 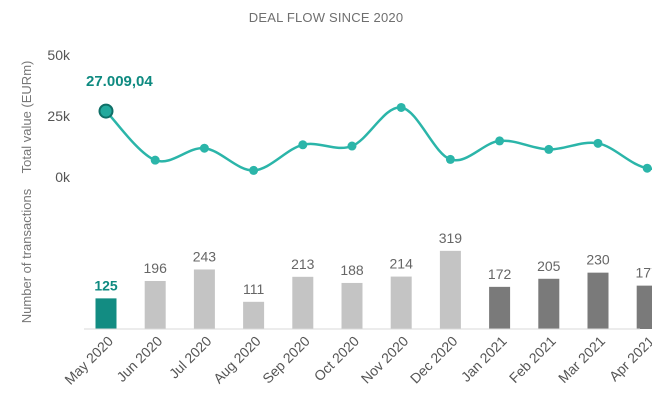 I want to click on bar-value-label: 243, so click(x=205, y=256).